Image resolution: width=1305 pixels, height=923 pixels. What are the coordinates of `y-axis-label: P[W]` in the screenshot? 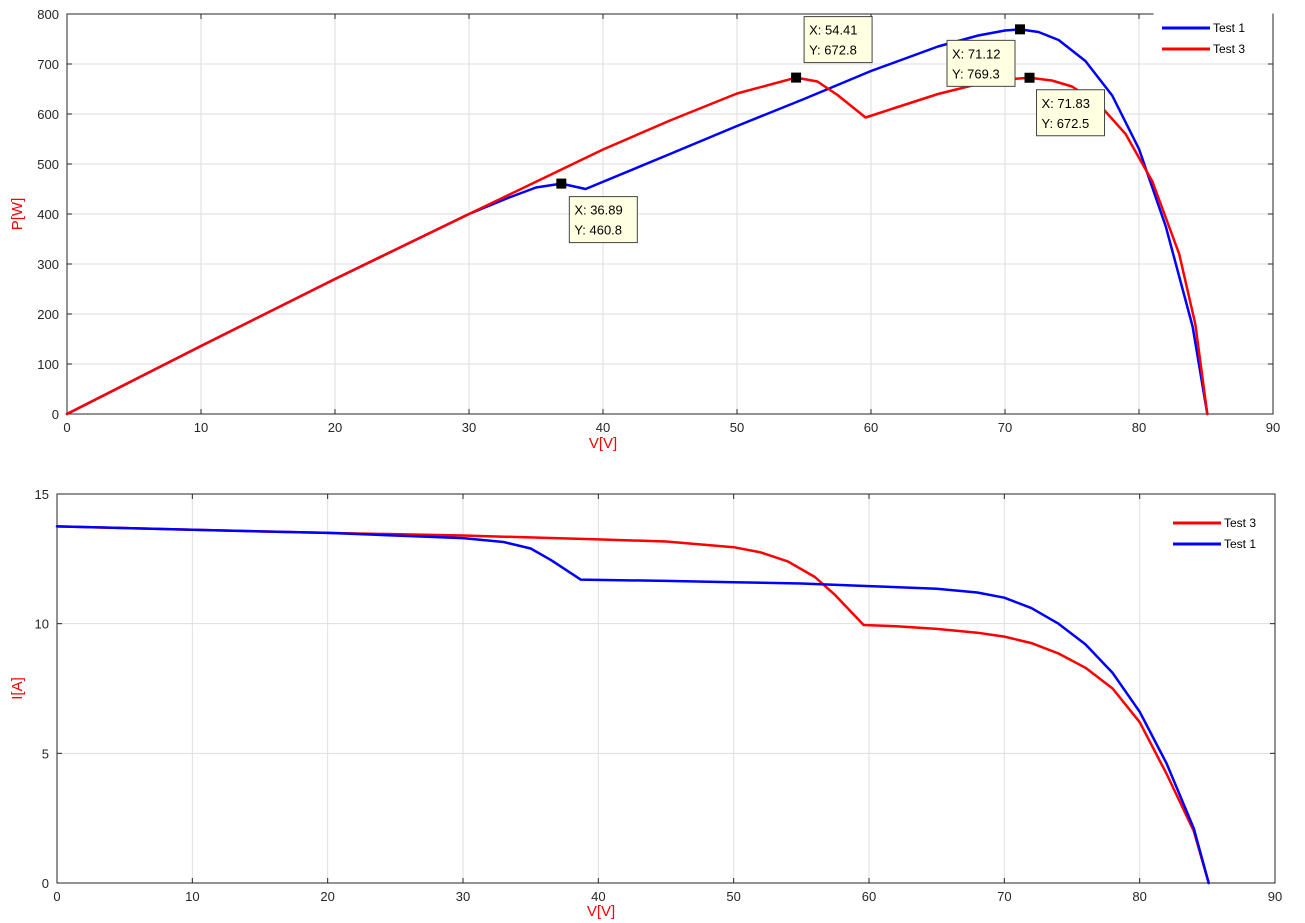 It's located at (17, 214).